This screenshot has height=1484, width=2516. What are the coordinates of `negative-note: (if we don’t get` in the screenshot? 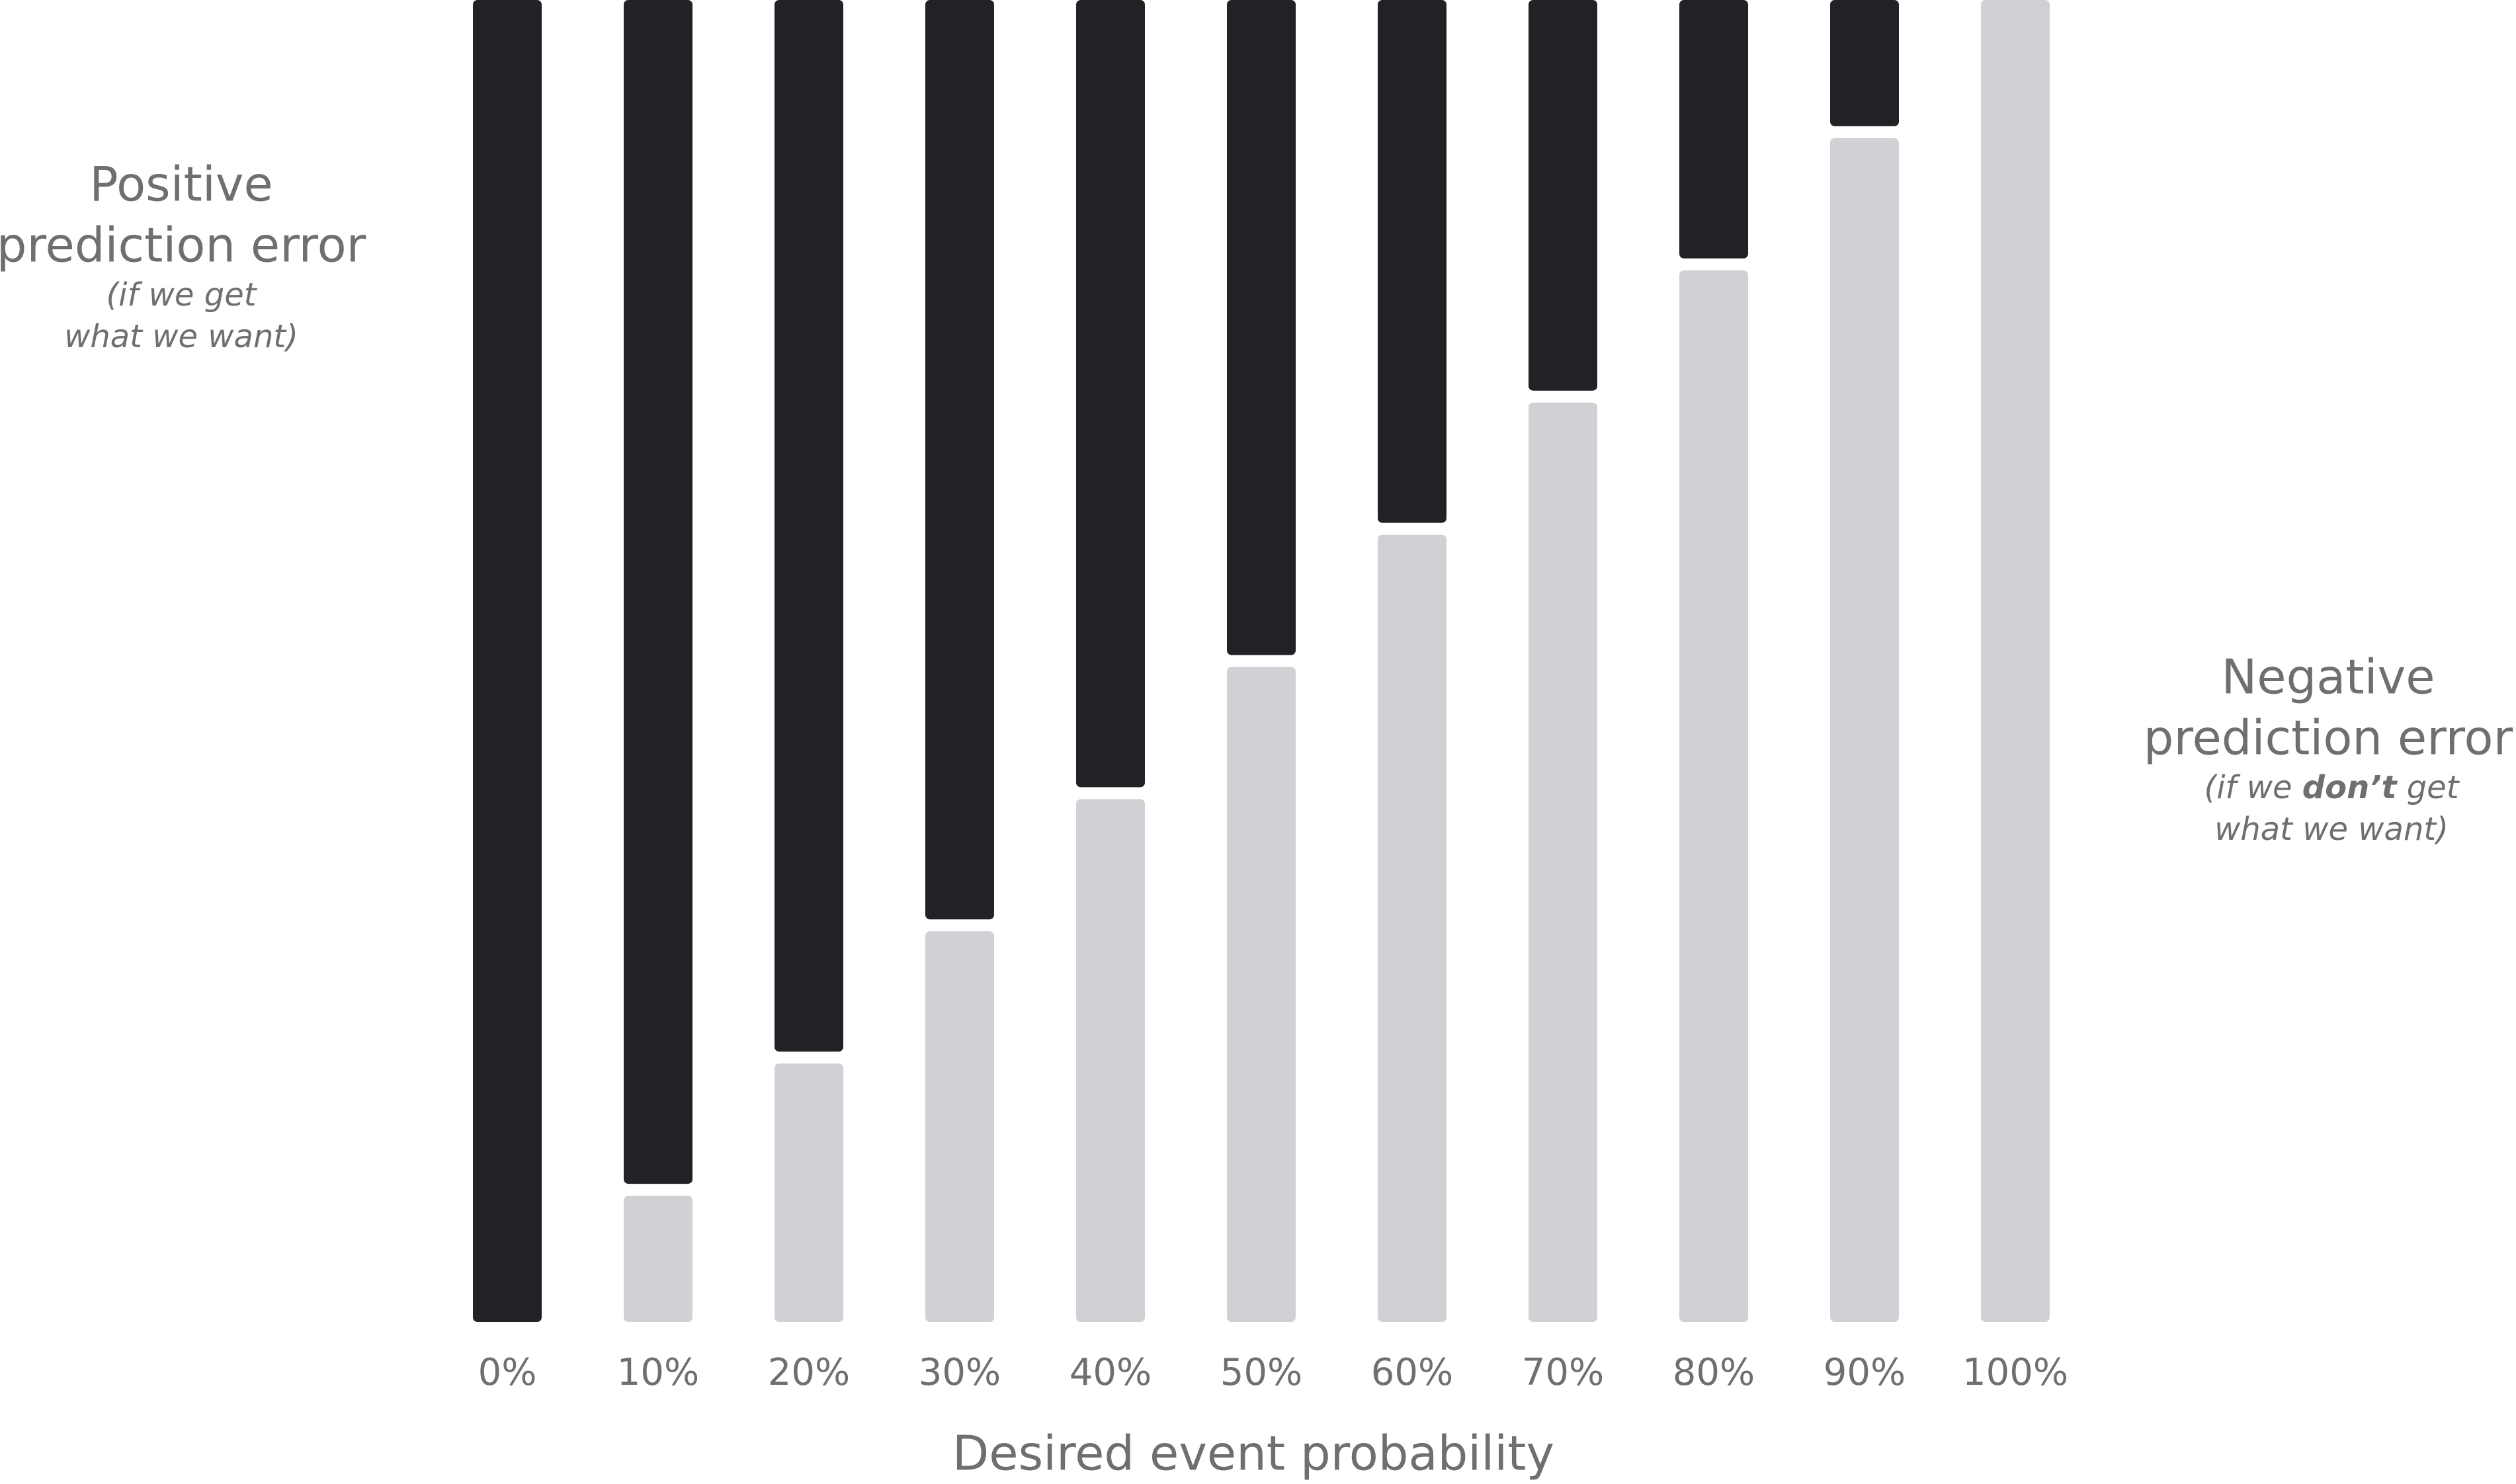 It's located at (2332, 788).